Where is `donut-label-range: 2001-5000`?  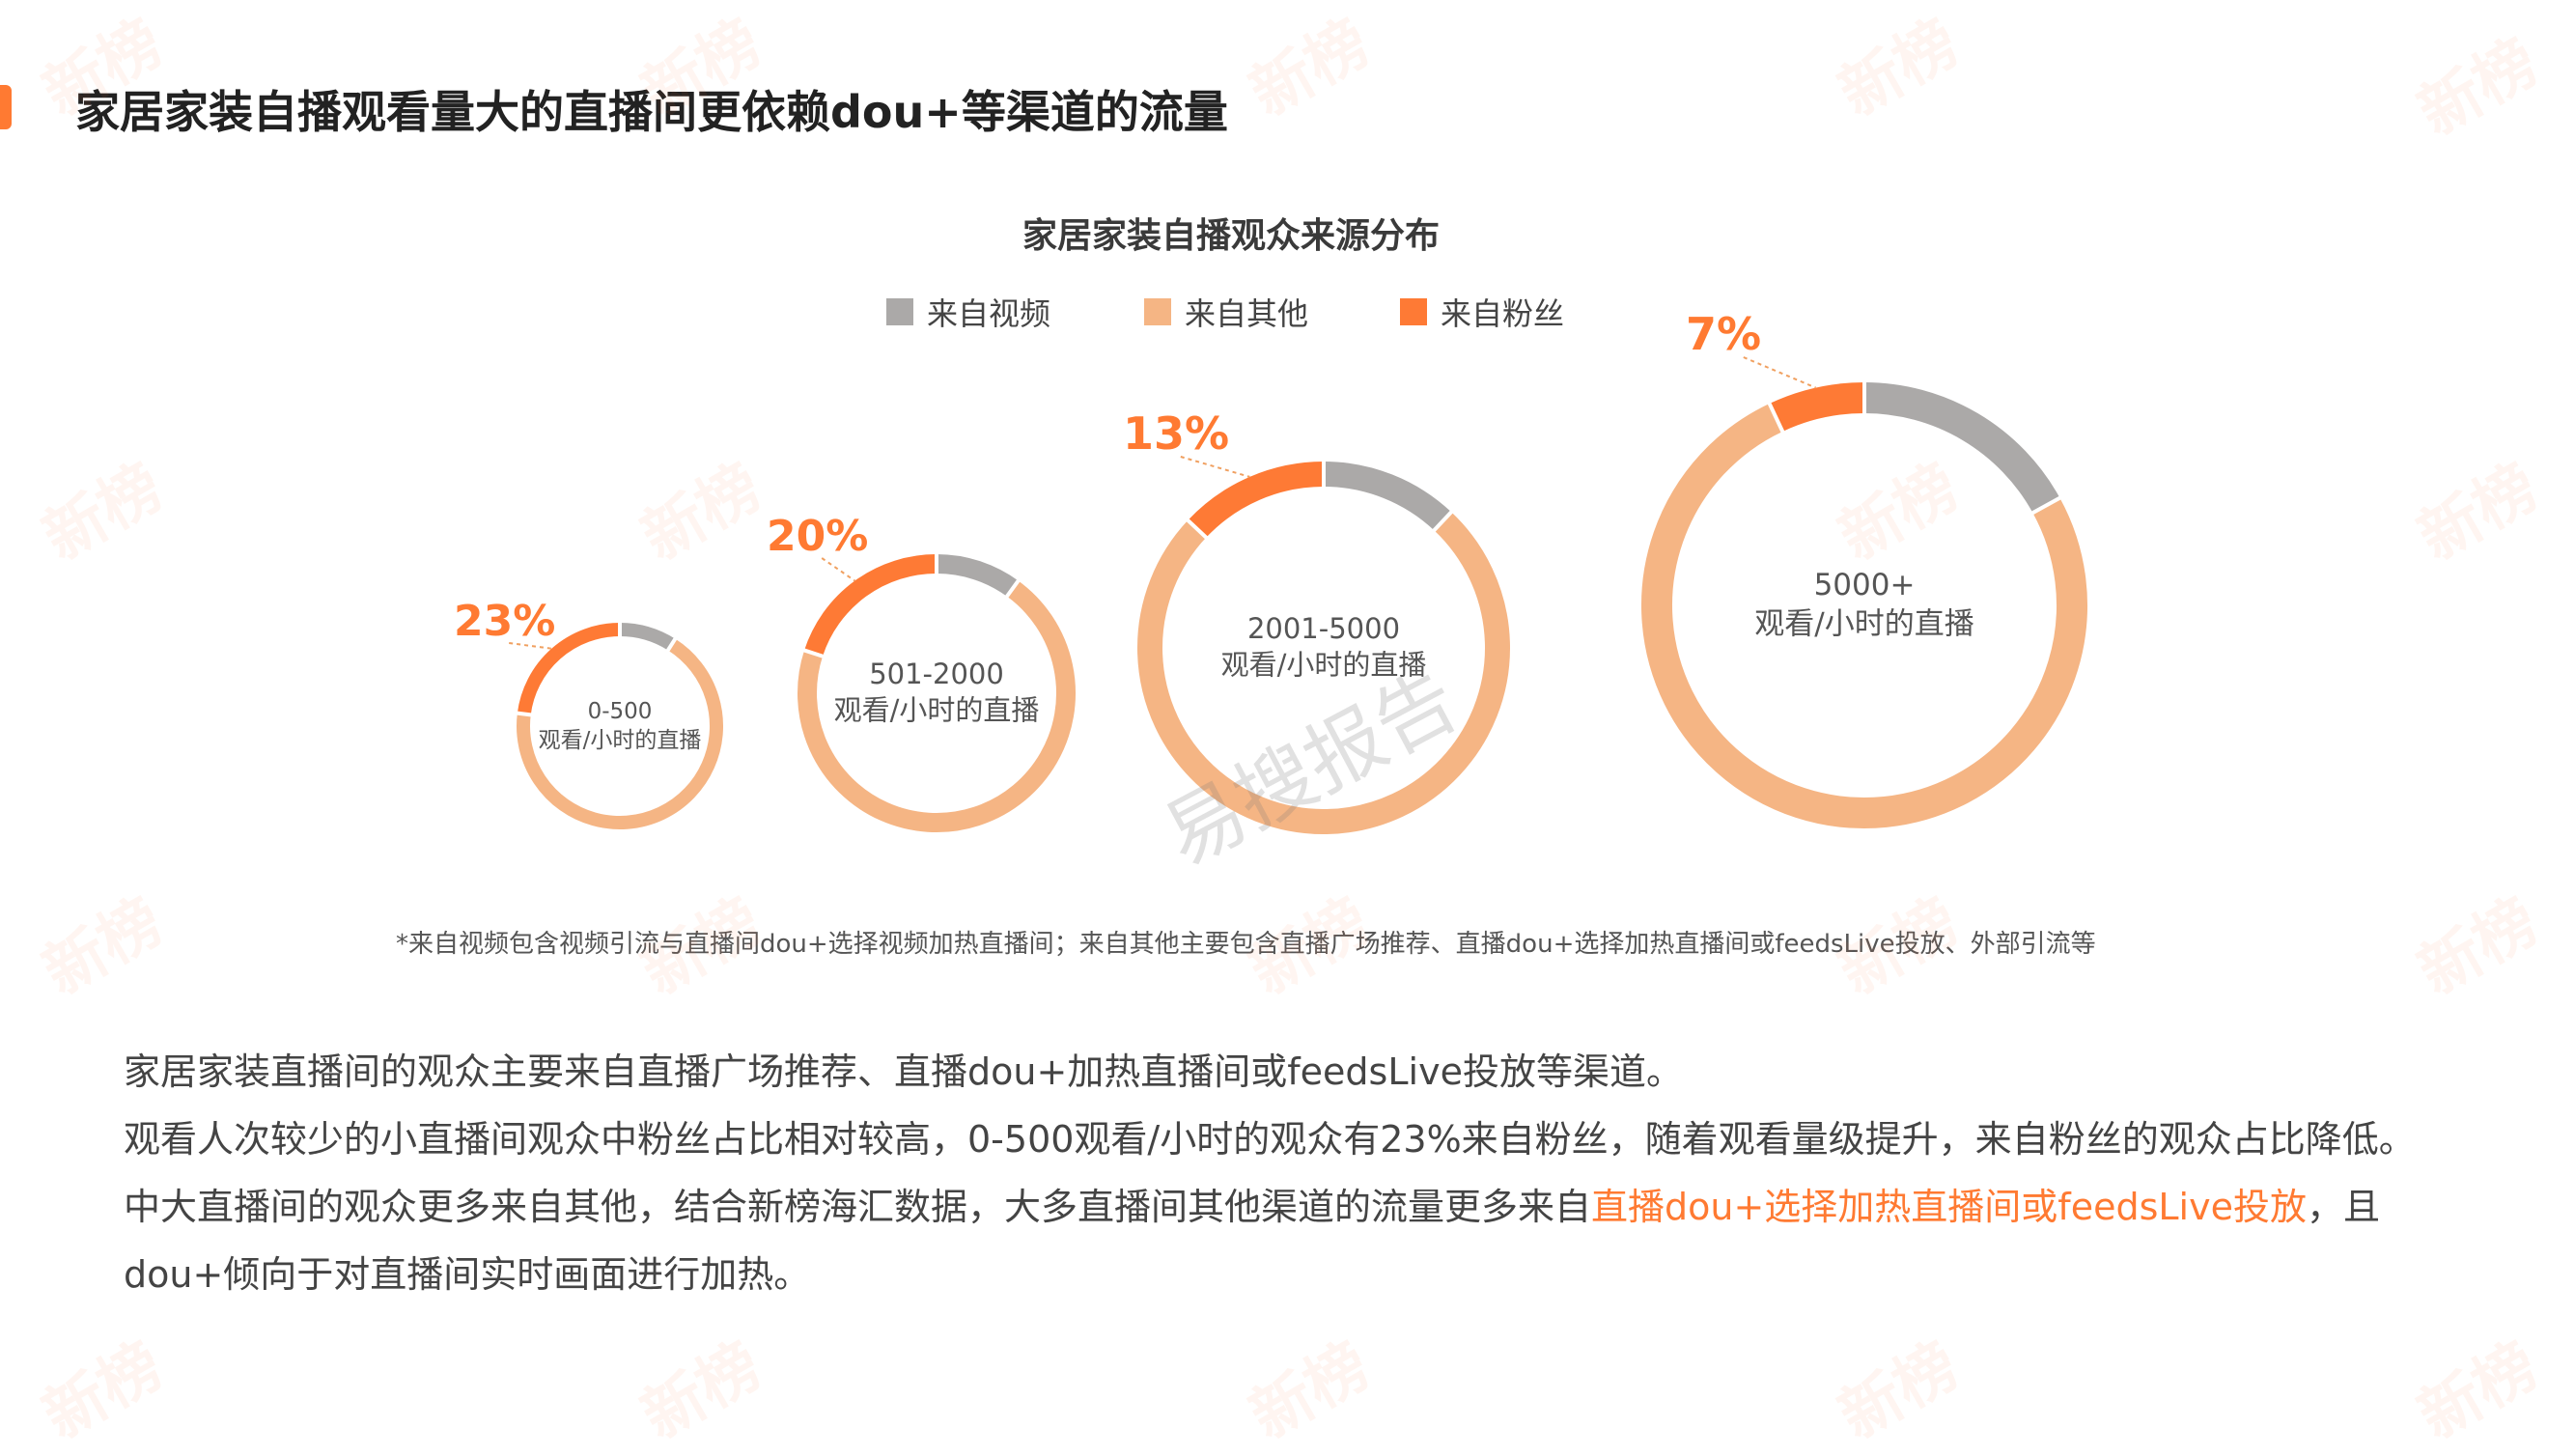
donut-label-range: 2001-5000 is located at coordinates (1323, 629).